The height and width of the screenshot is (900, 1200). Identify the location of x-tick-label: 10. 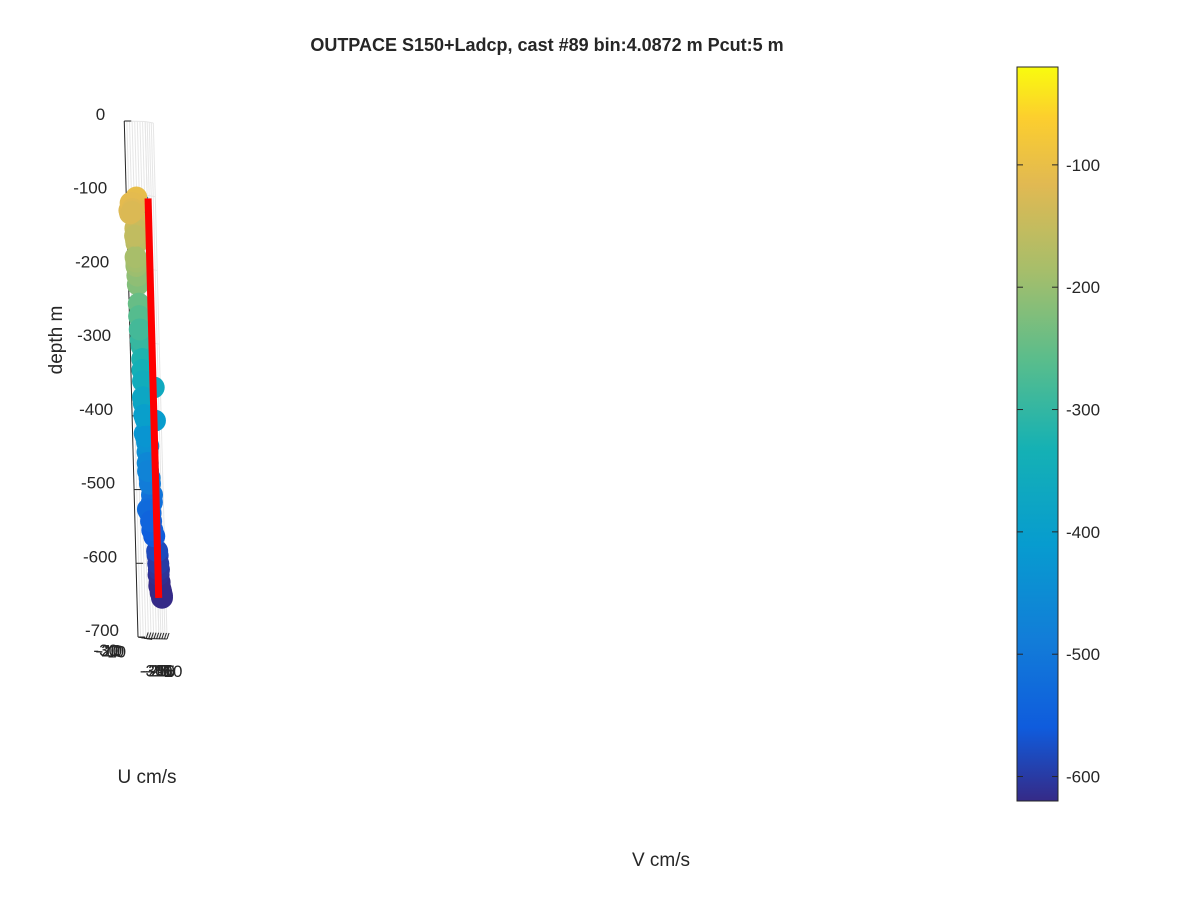
(173, 671).